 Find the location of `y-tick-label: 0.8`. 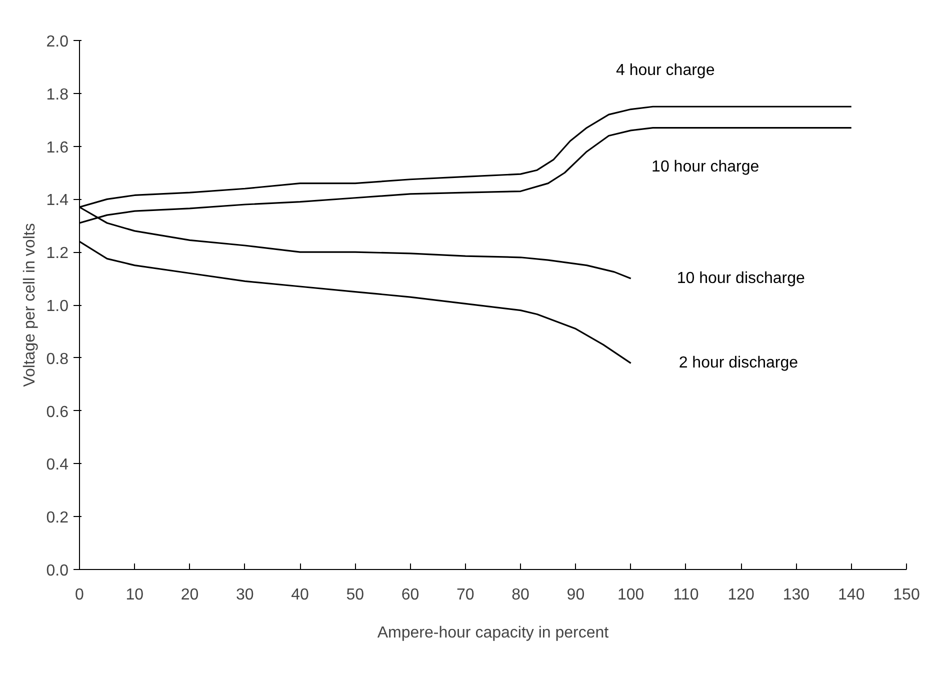

y-tick-label: 0.8 is located at coordinates (57, 359).